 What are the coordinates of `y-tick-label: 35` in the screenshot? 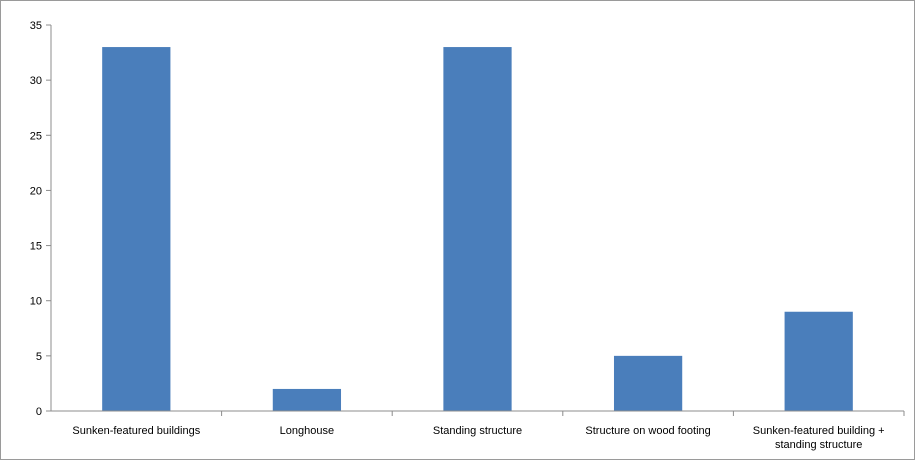 It's located at (36, 26).